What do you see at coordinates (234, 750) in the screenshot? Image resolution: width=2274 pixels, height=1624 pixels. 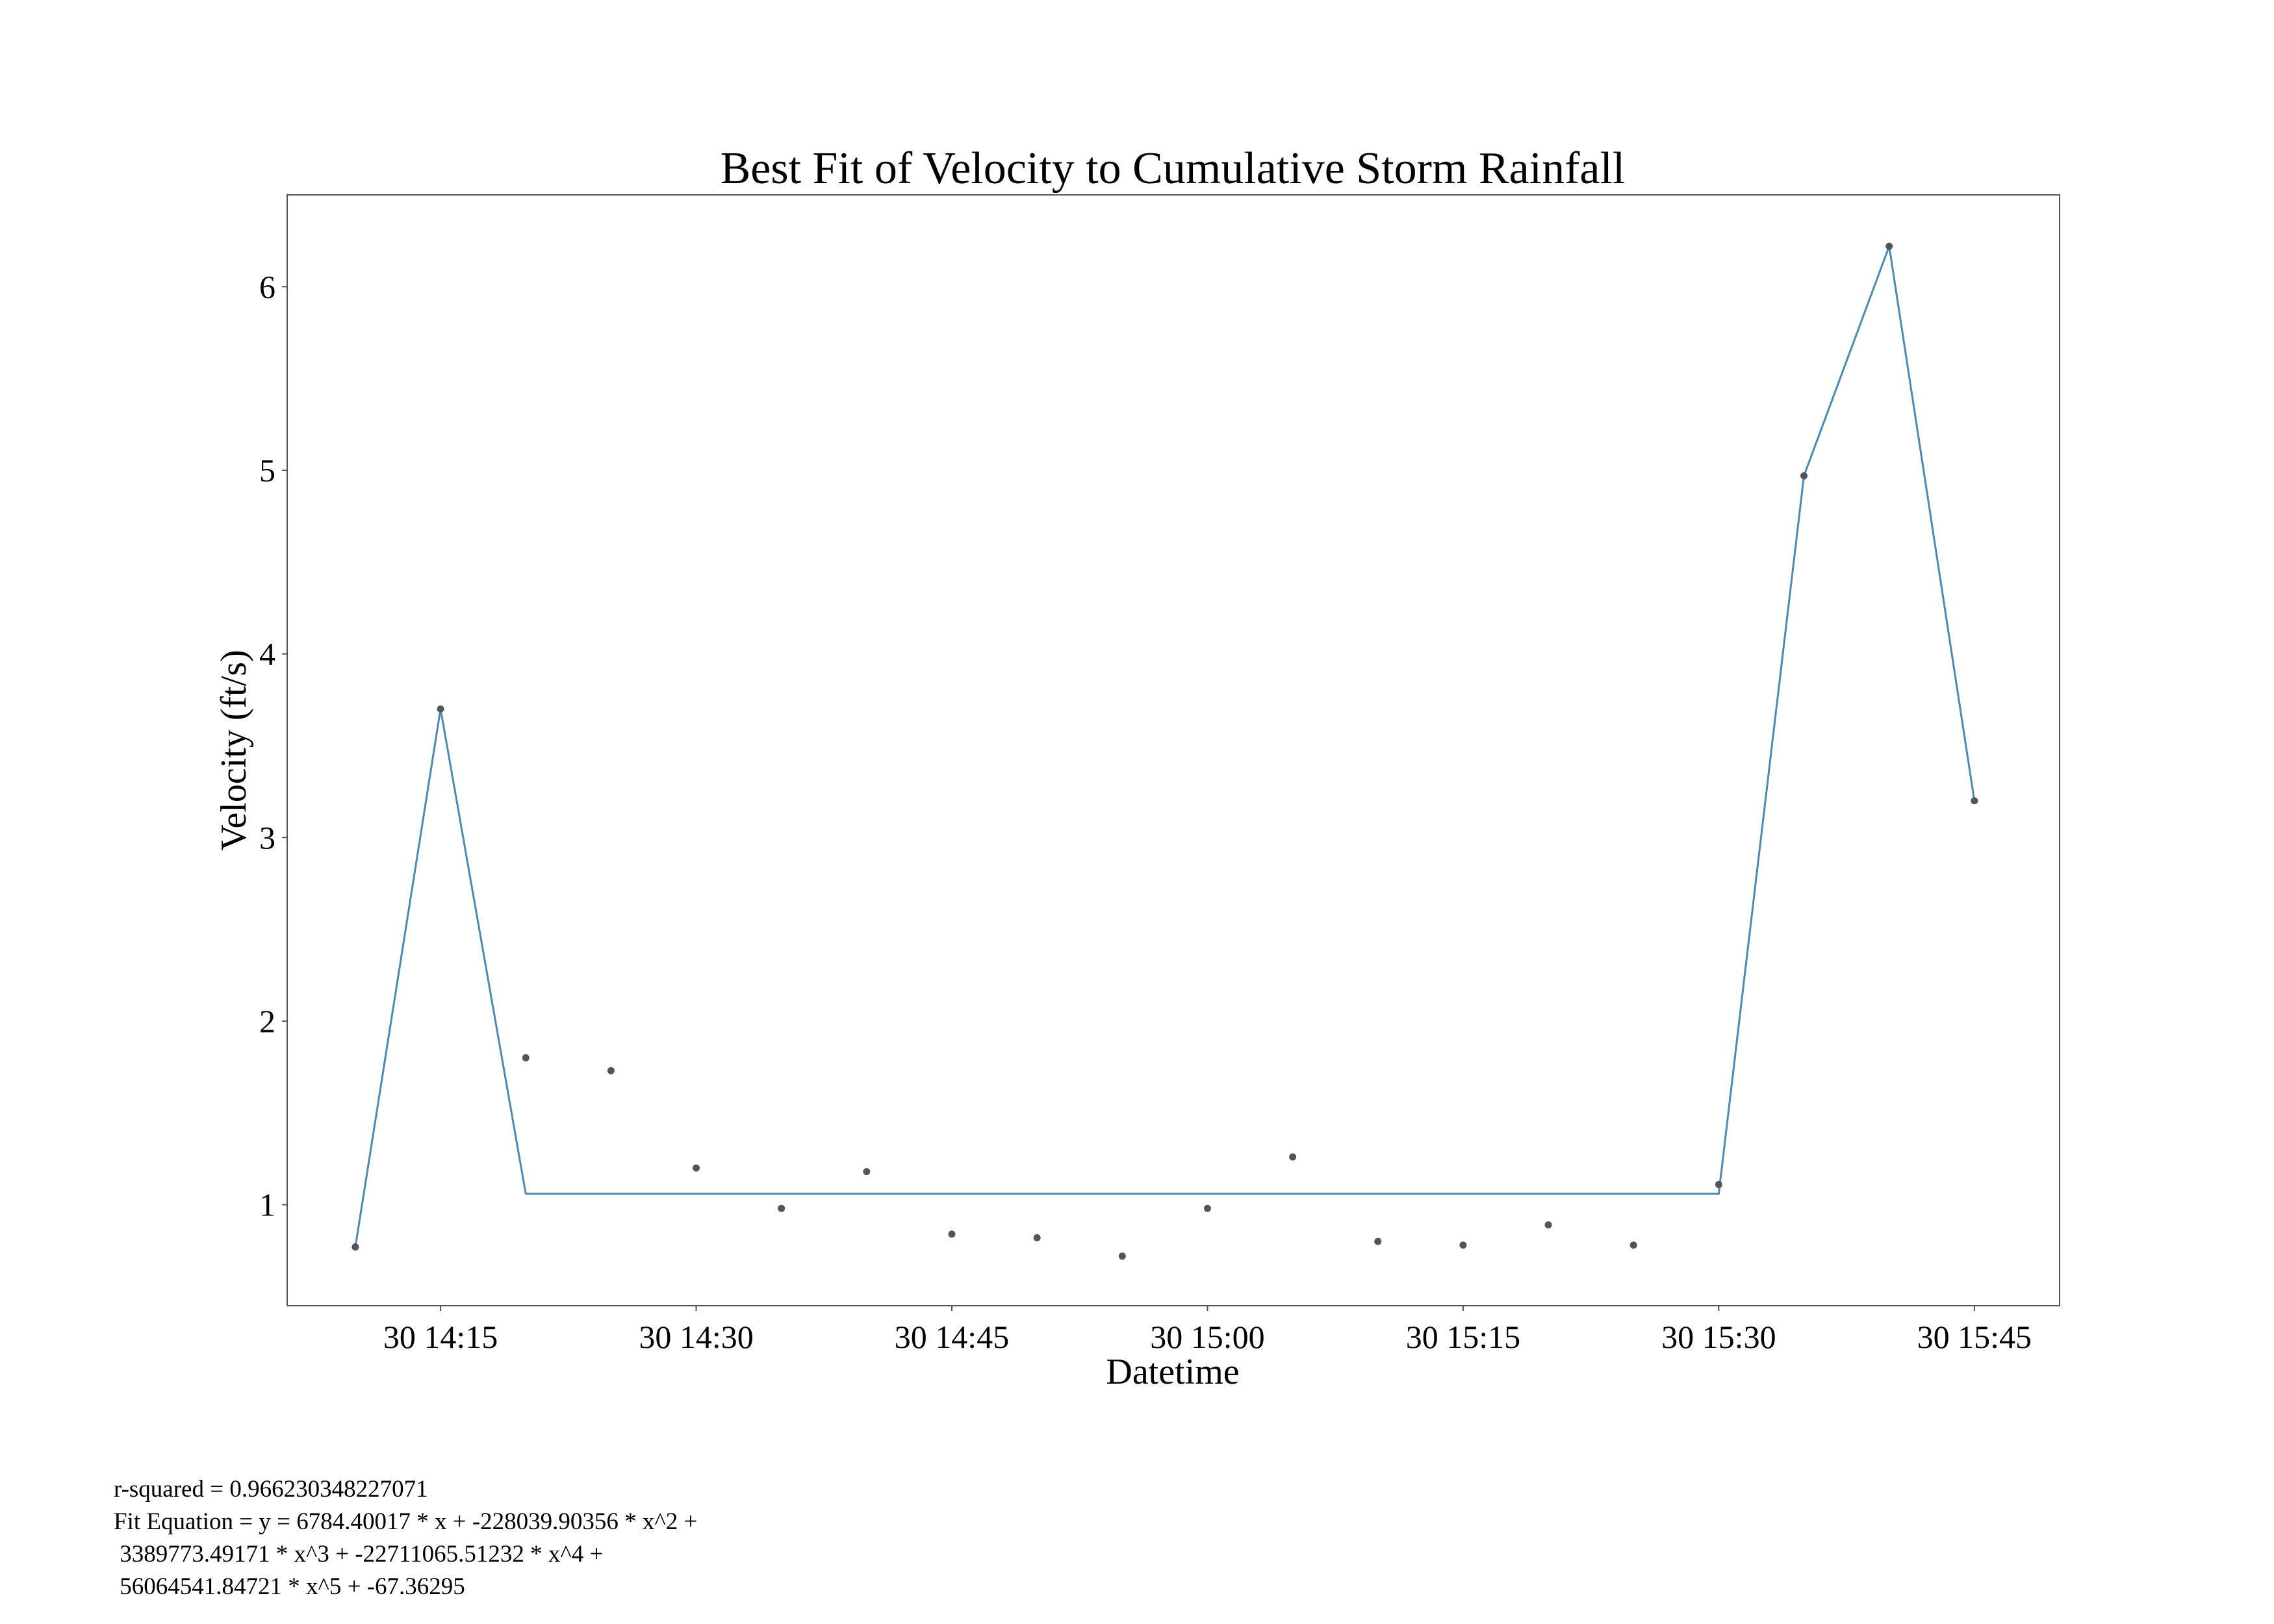 I see `y-axis-label: Velocity (ft/s)` at bounding box center [234, 750].